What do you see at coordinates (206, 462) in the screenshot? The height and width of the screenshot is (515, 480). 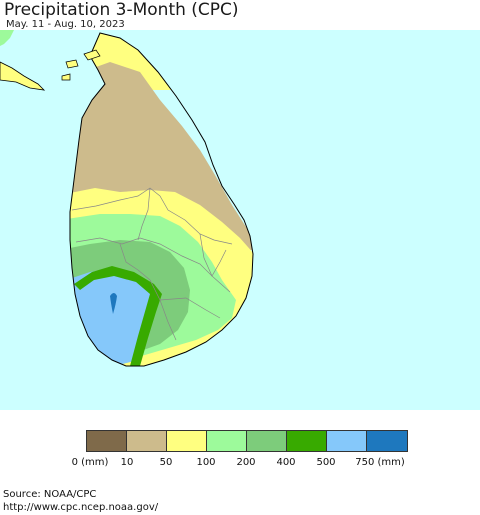 I see `legend-label-3: 100` at bounding box center [206, 462].